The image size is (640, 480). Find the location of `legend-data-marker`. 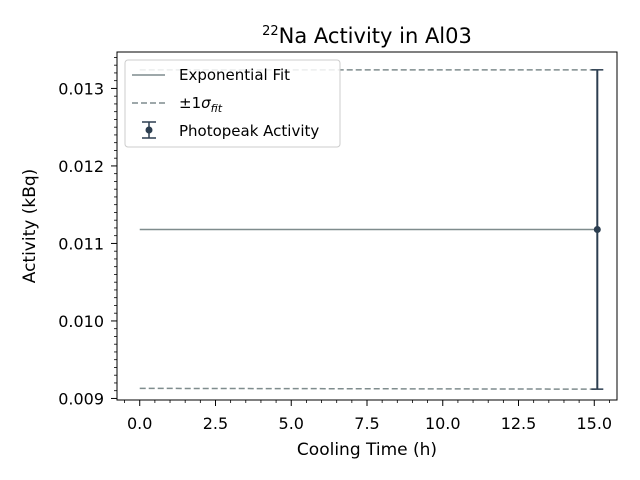

legend-data-marker is located at coordinates (149, 130).